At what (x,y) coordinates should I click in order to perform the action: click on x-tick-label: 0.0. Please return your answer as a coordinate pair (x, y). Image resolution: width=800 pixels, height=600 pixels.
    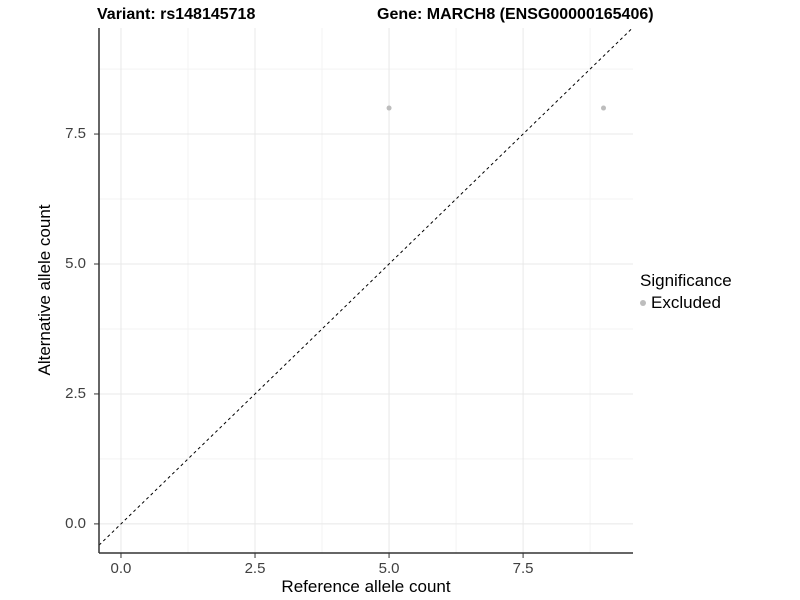
    Looking at the image, I should click on (121, 568).